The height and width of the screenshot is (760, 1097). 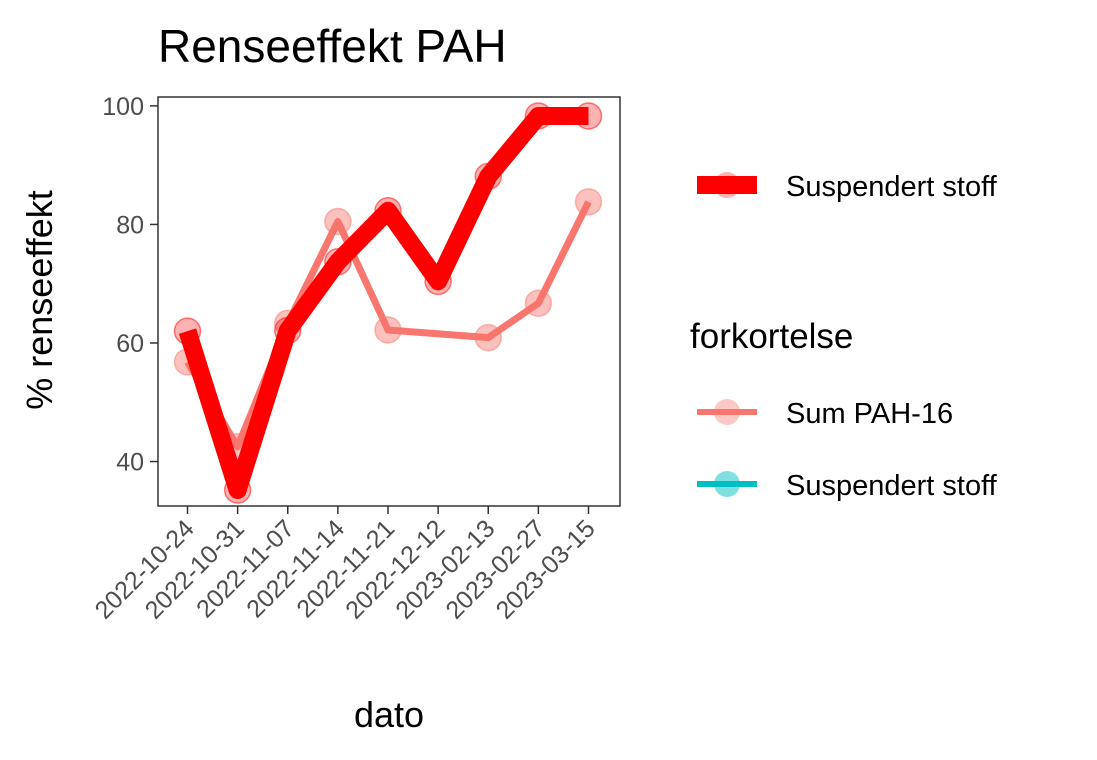 I want to click on legend-title: forkortelse, so click(x=771, y=336).